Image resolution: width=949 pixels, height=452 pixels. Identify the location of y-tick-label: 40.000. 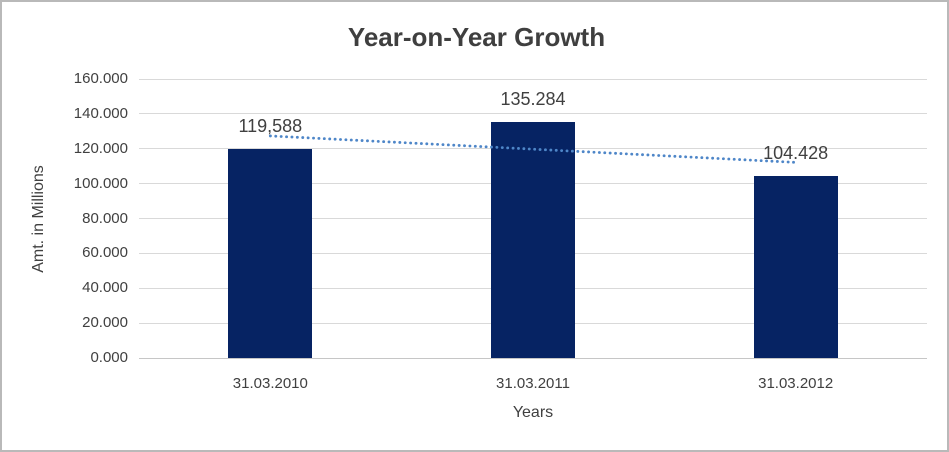
(105, 288).